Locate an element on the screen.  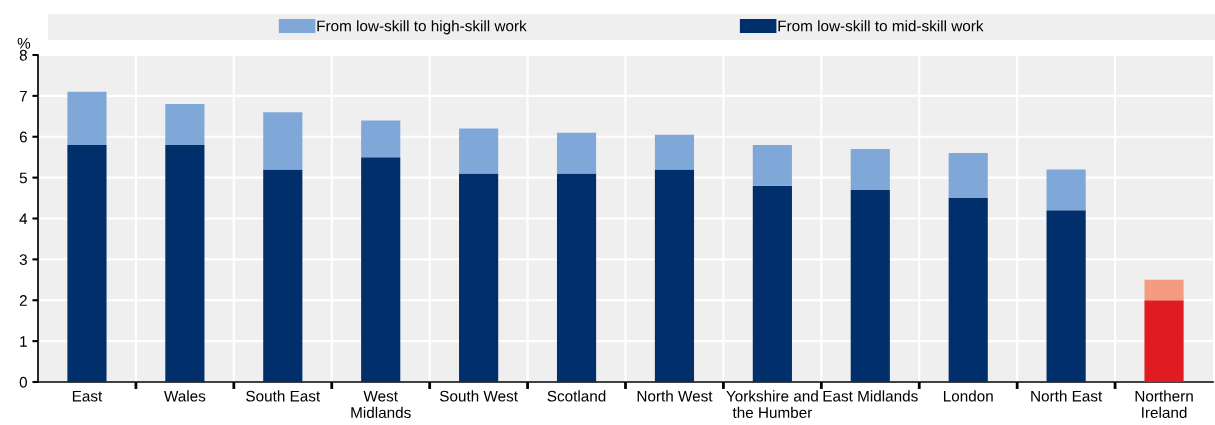
y-tick-label: 8 is located at coordinates (23, 55).